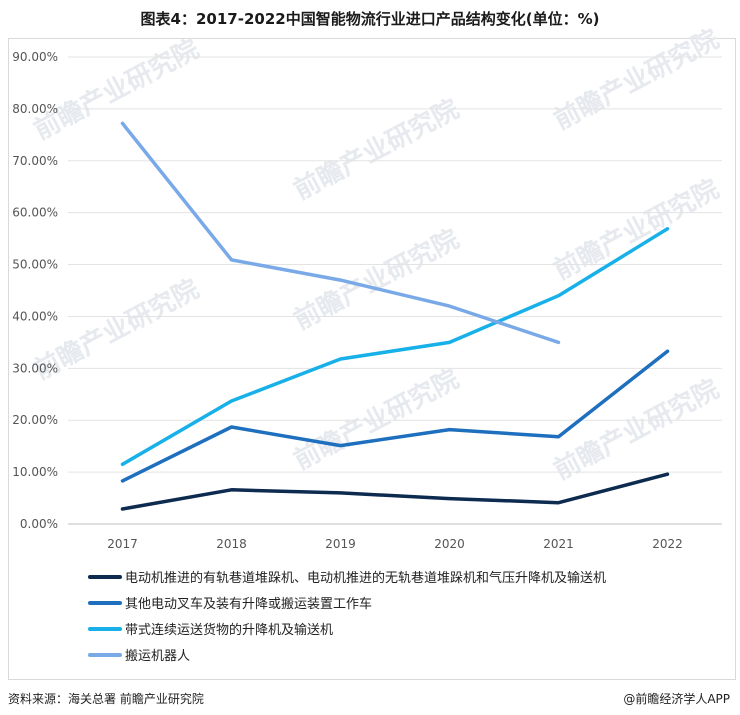 The image size is (740, 715). Describe the element at coordinates (449, 544) in the screenshot. I see `x-tick-label: 2020` at that location.